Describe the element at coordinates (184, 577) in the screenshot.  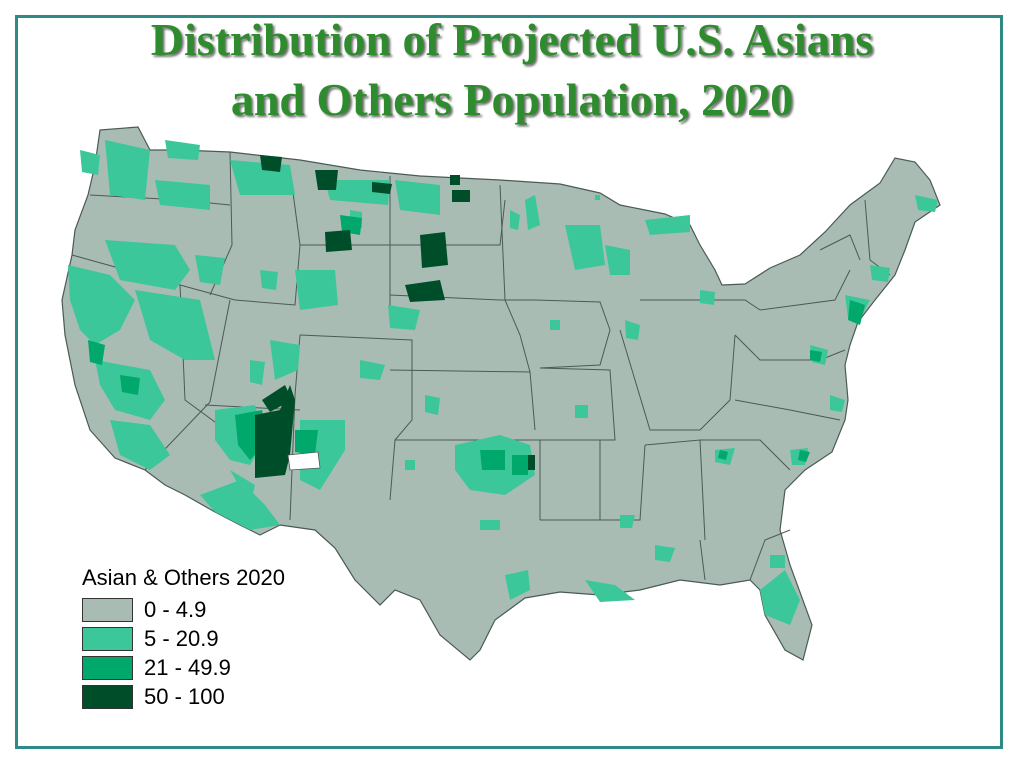
I see `legend-title: Asian & Others 2020` at that location.